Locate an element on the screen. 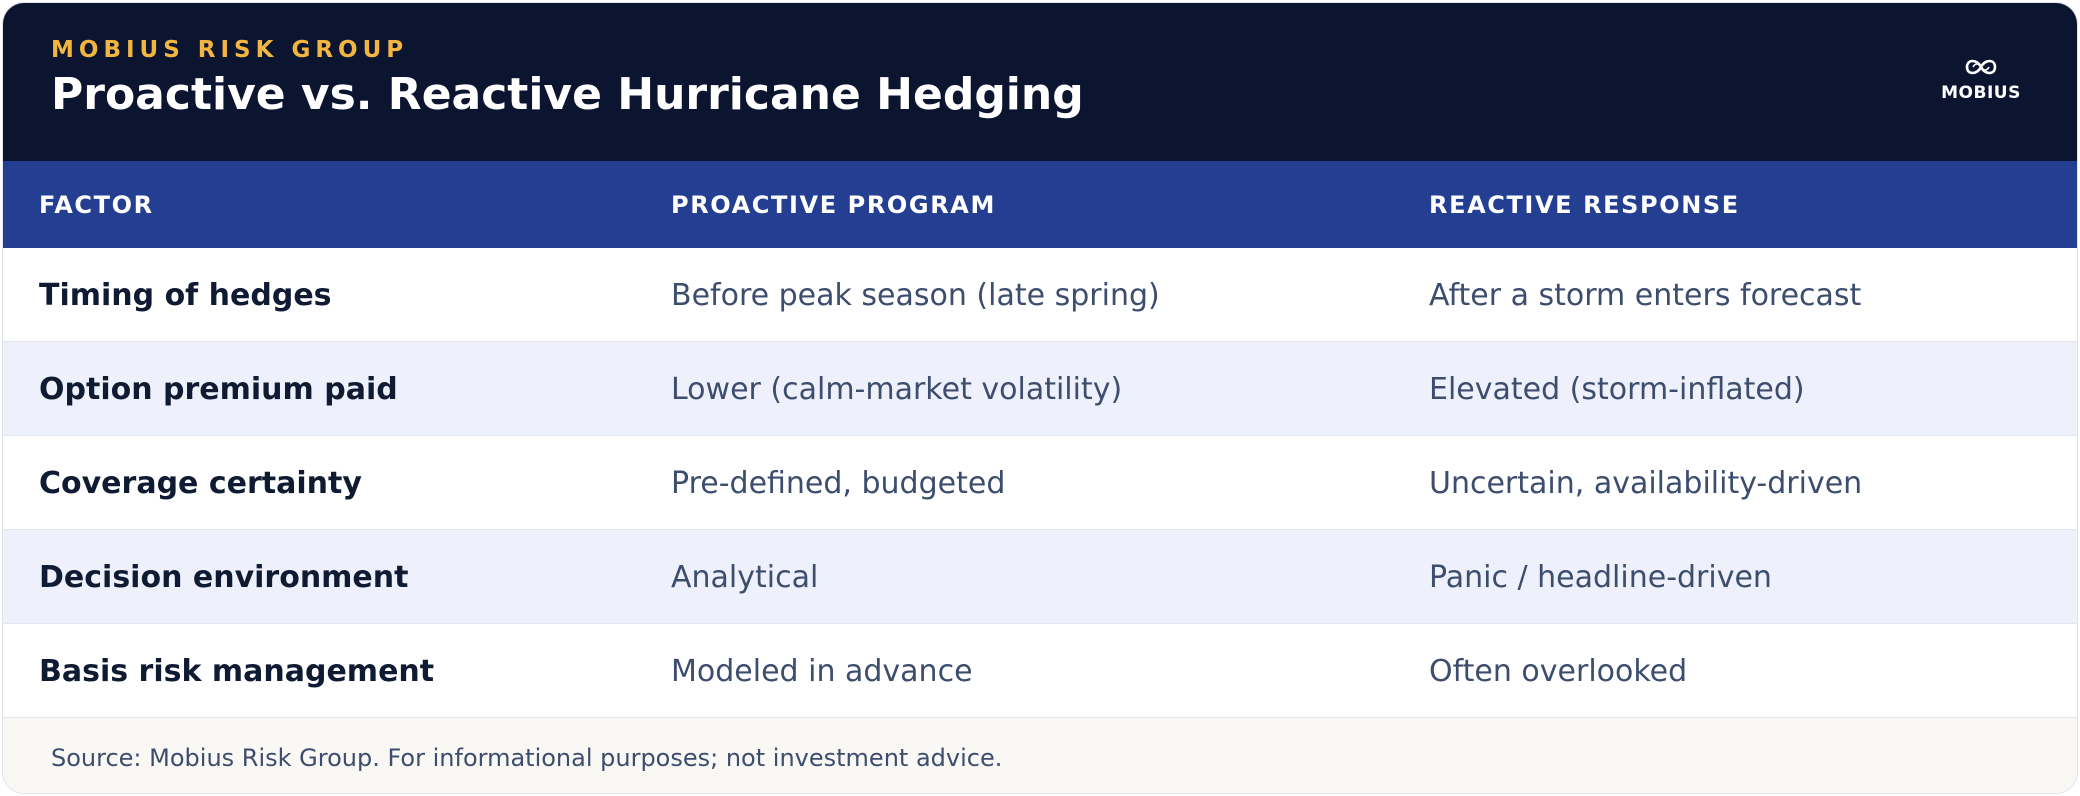 This screenshot has width=2080, height=796. factor-cell: Decision environment is located at coordinates (224, 577).